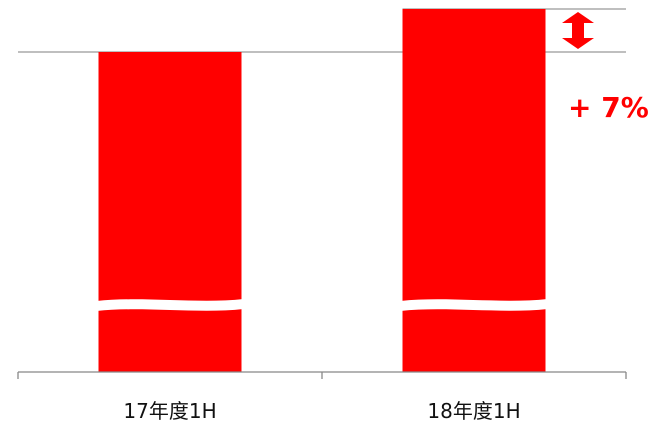  Describe the element at coordinates (322, 305) in the screenshot. I see `axis-breaks` at that location.